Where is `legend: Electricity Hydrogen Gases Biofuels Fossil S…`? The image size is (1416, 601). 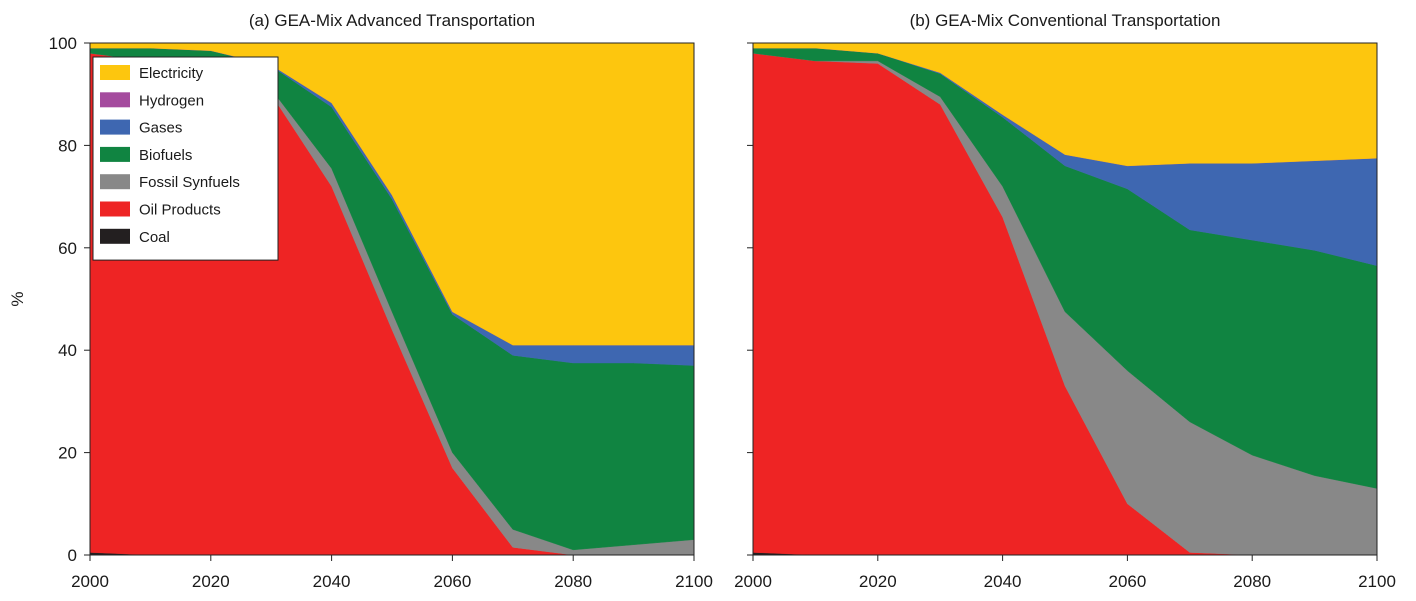 legend: Electricity Hydrogen Gases Biofuels Fossil S… is located at coordinates (185, 158).